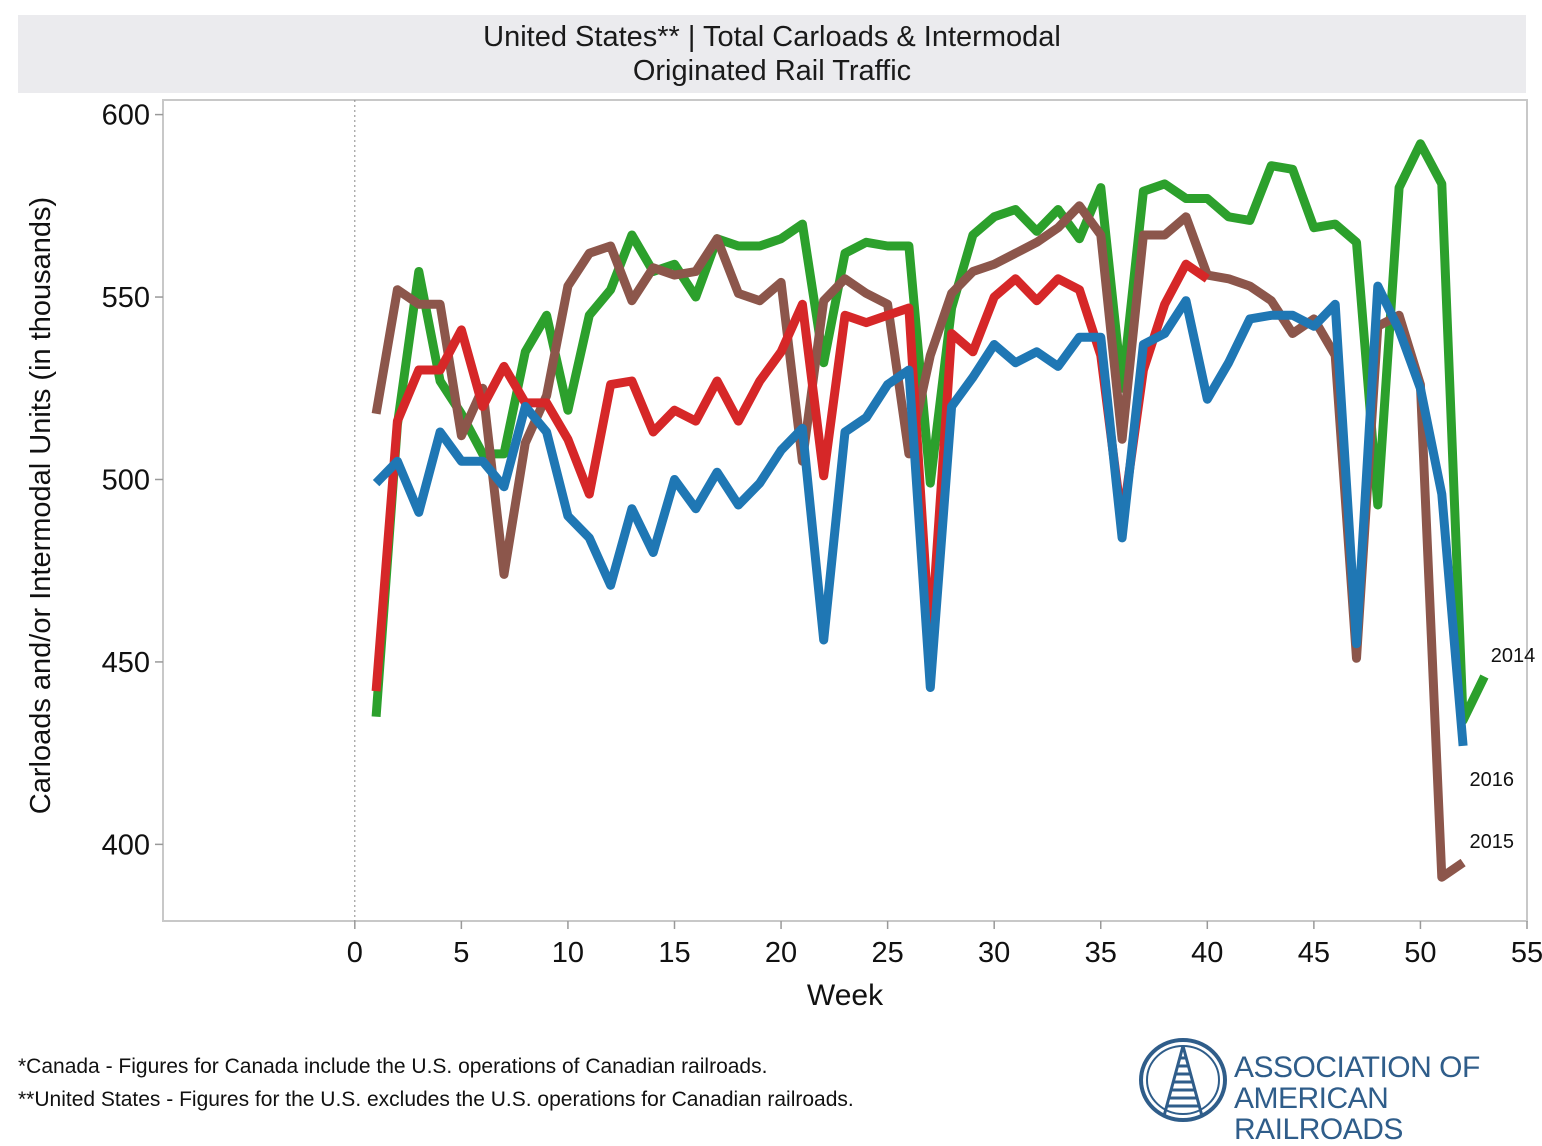 The width and height of the screenshot is (1542, 1146). Describe the element at coordinates (1357, 1067) in the screenshot. I see `logo-line-1: ASSOCIATION OF` at that location.